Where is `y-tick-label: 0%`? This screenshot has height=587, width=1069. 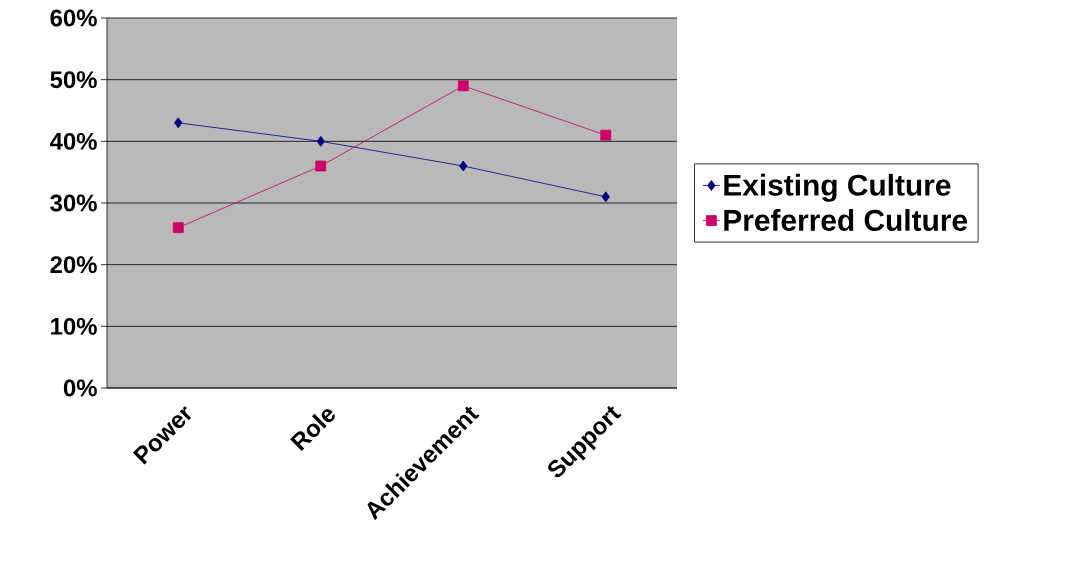 y-tick-label: 0% is located at coordinates (80, 388).